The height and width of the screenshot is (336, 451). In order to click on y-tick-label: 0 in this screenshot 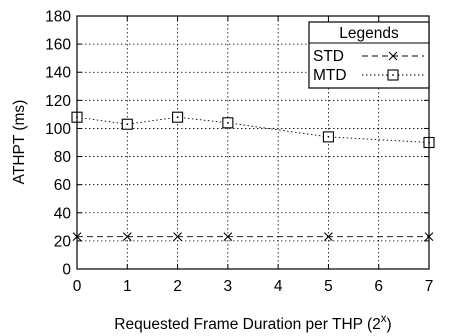, I will do `click(66, 270)`.